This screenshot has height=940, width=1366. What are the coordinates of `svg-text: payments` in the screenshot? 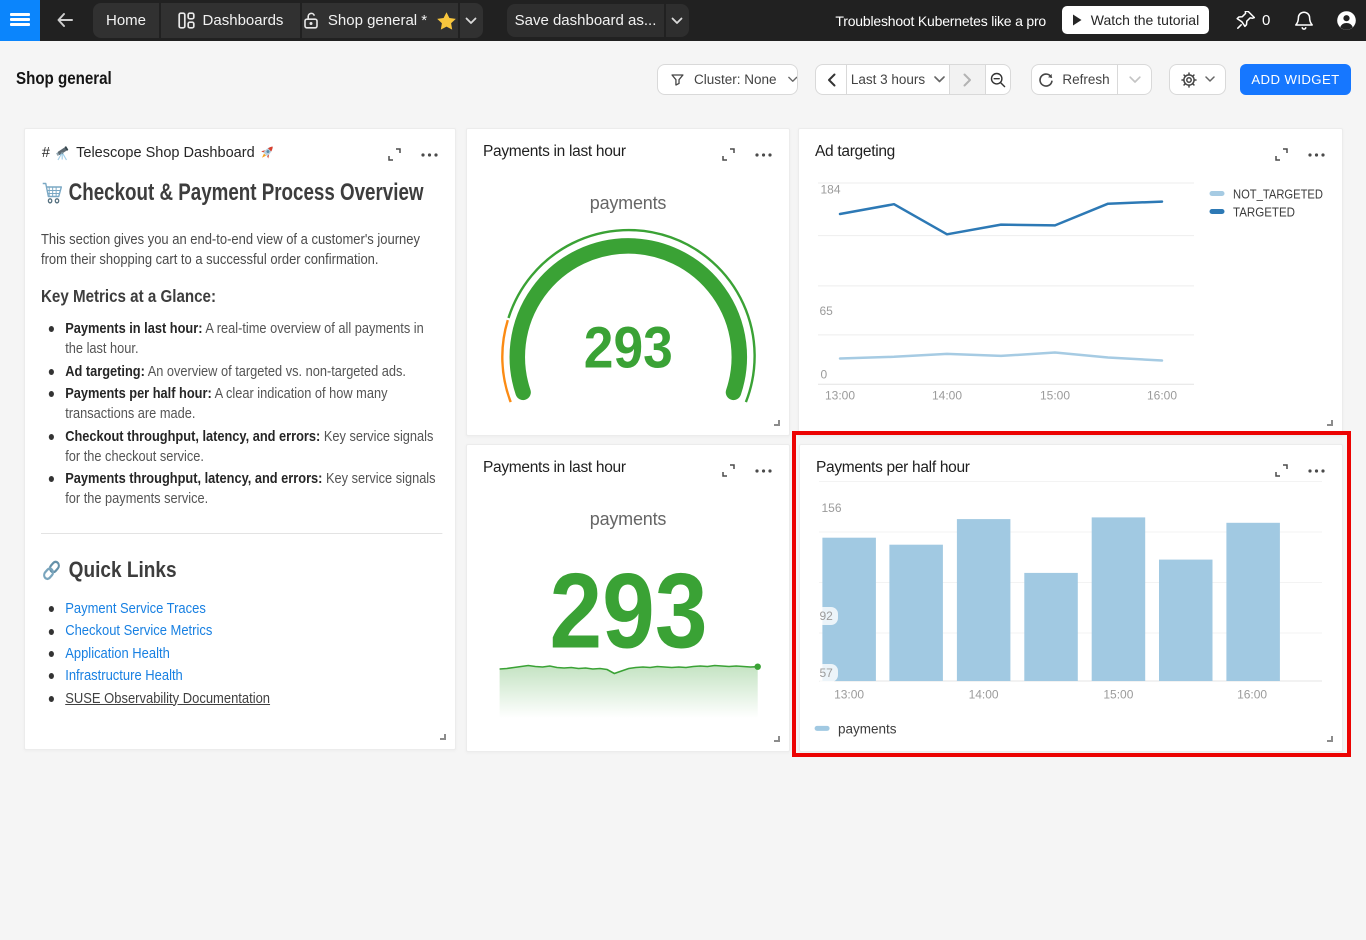 It's located at (867, 729).